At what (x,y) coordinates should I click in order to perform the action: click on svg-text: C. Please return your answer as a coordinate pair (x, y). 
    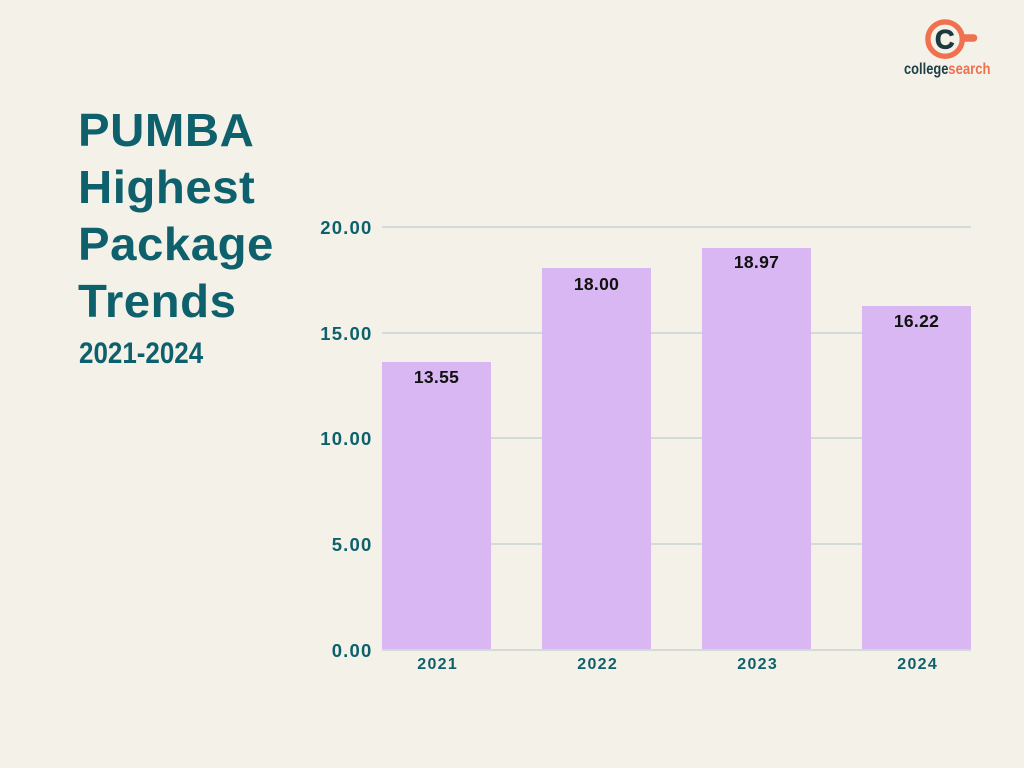
    Looking at the image, I should click on (945, 40).